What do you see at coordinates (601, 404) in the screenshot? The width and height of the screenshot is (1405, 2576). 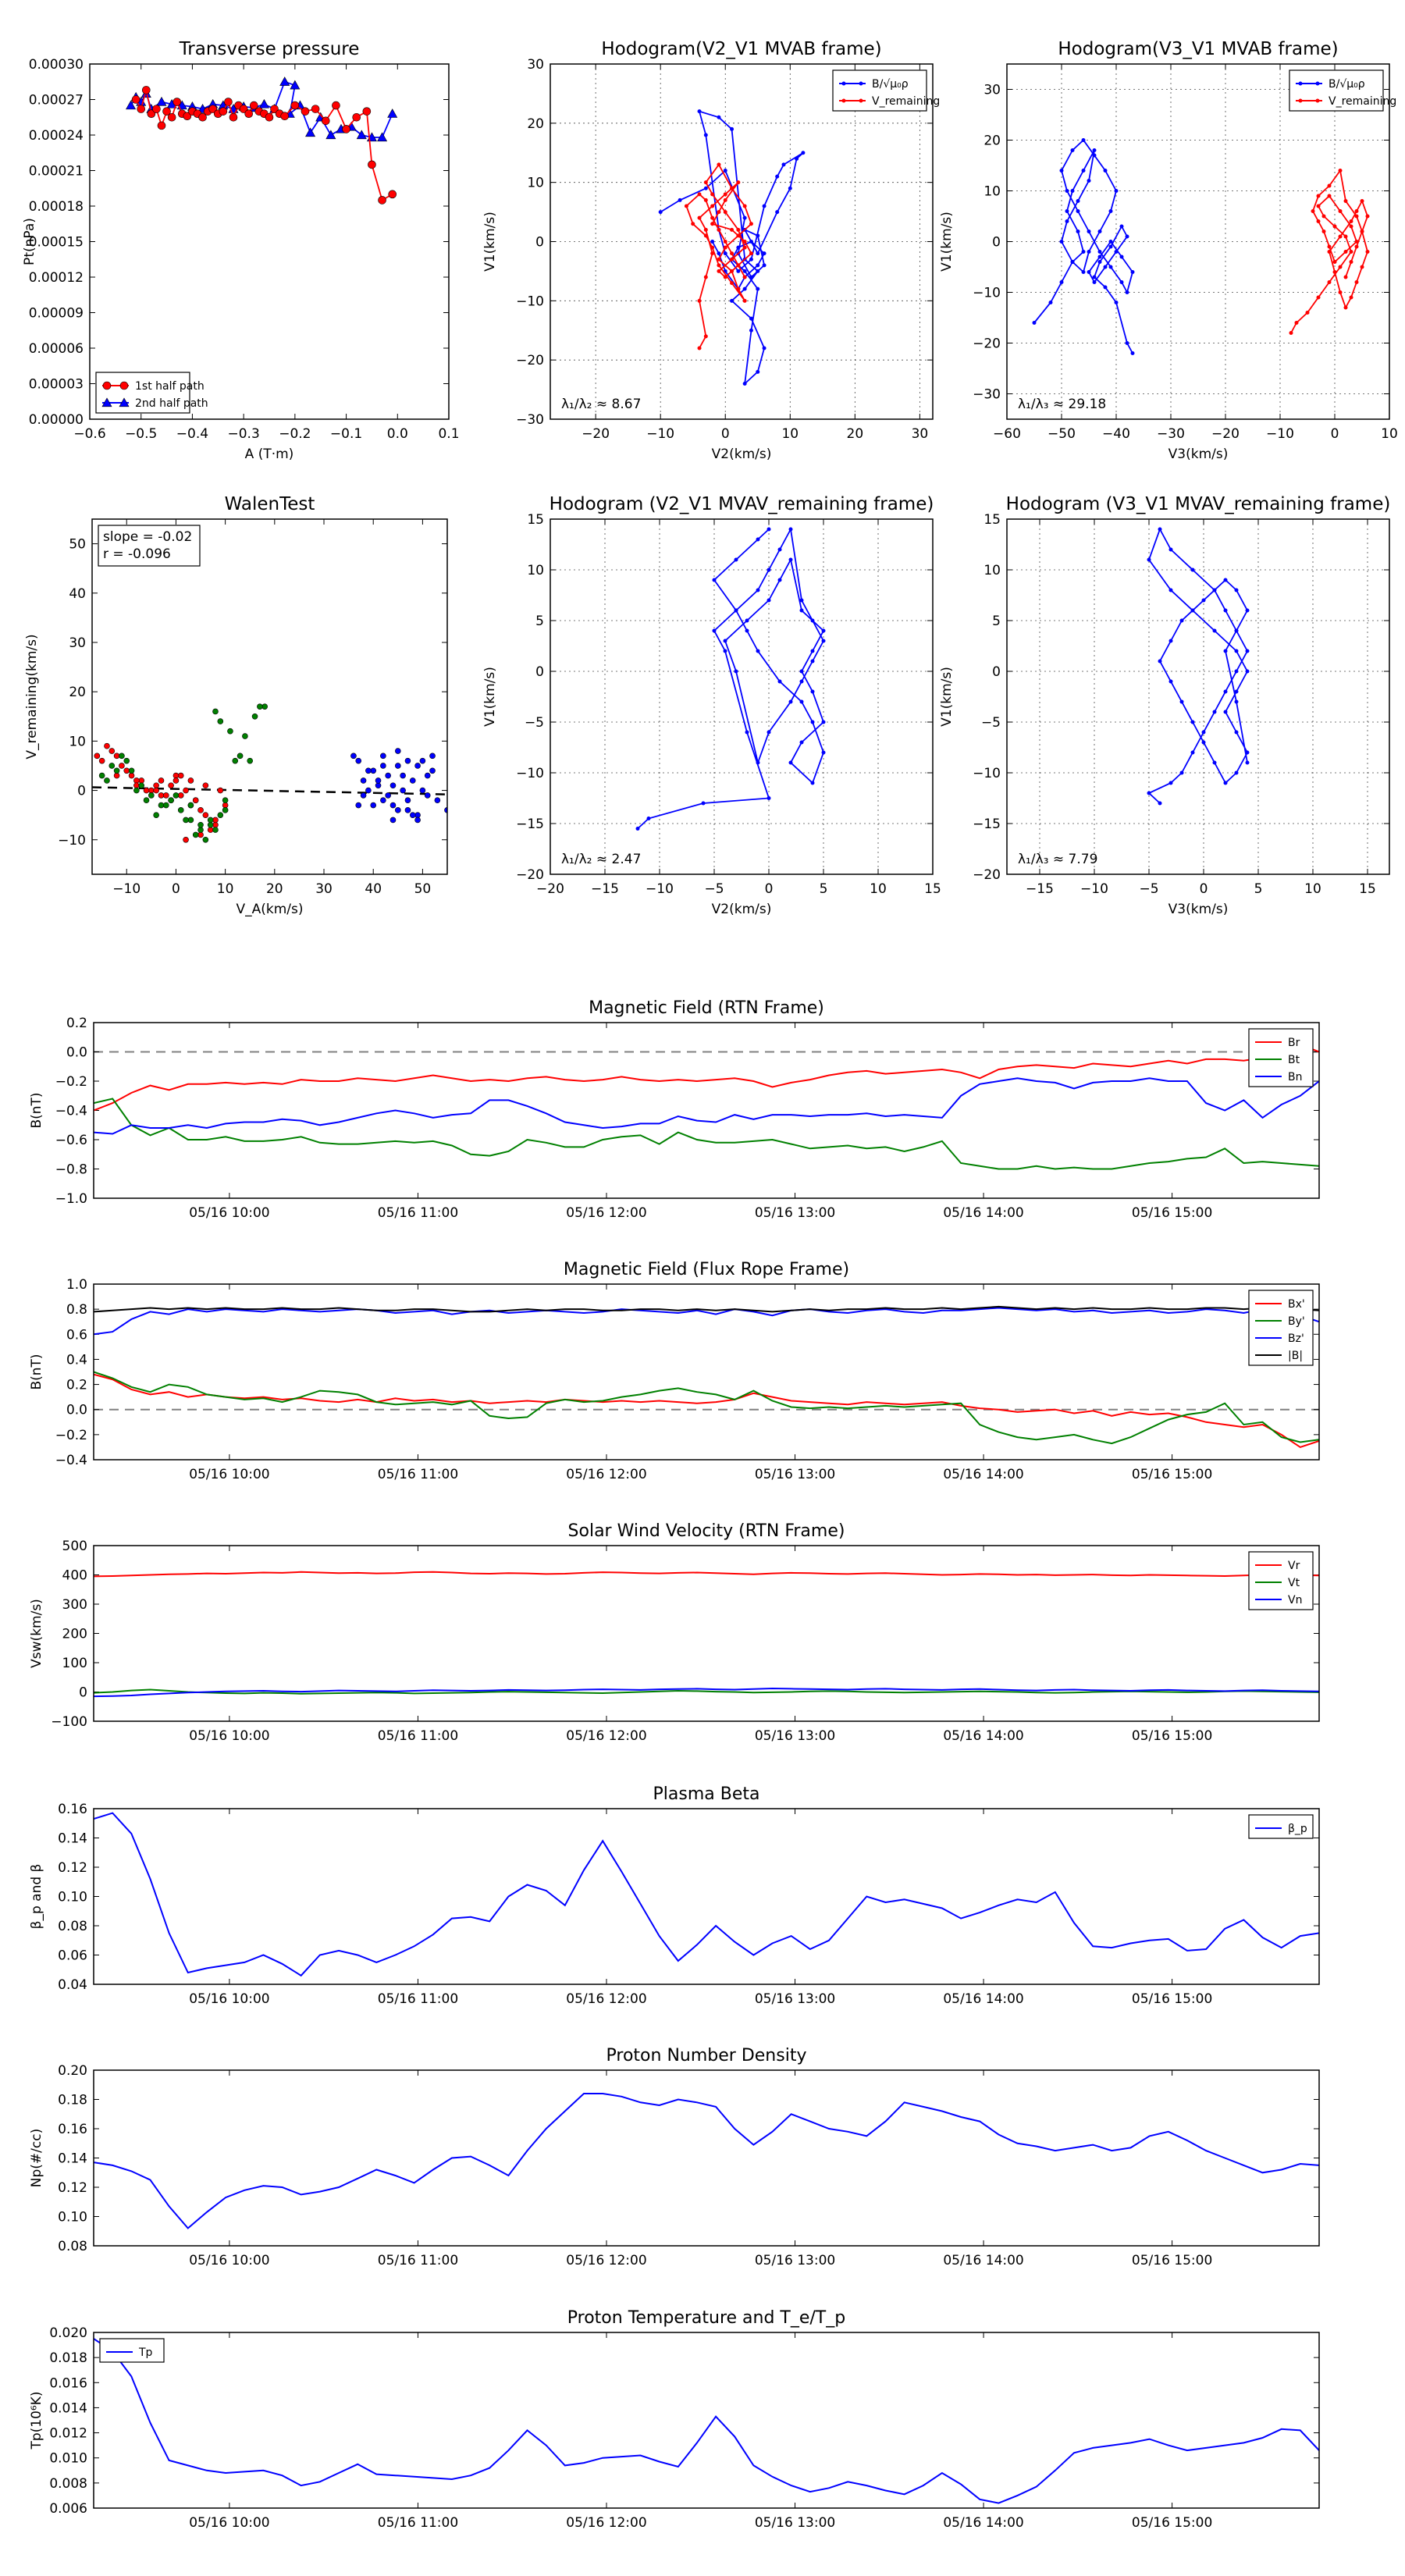 I see `eigenvalue-ratio-annotation: λ₁/λ₂ ≈ 8.67` at bounding box center [601, 404].